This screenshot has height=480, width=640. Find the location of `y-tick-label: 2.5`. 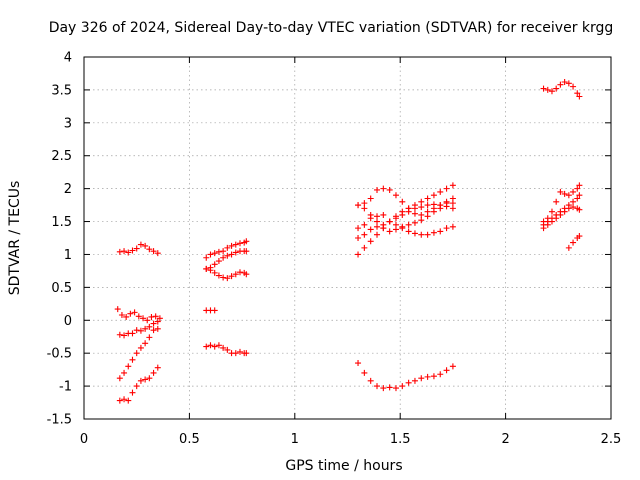

y-tick-label: 2.5 is located at coordinates (61, 156).